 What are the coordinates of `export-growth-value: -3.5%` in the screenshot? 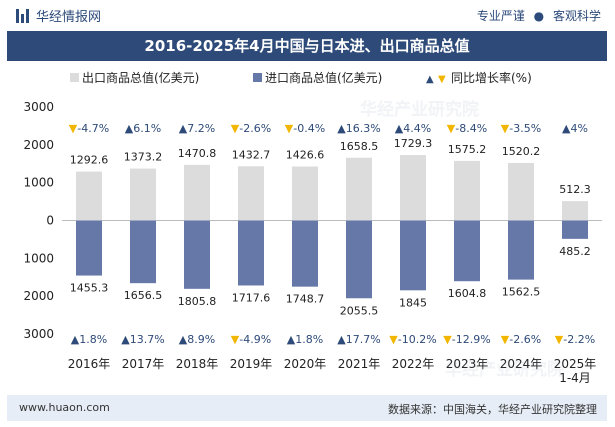 It's located at (525, 128).